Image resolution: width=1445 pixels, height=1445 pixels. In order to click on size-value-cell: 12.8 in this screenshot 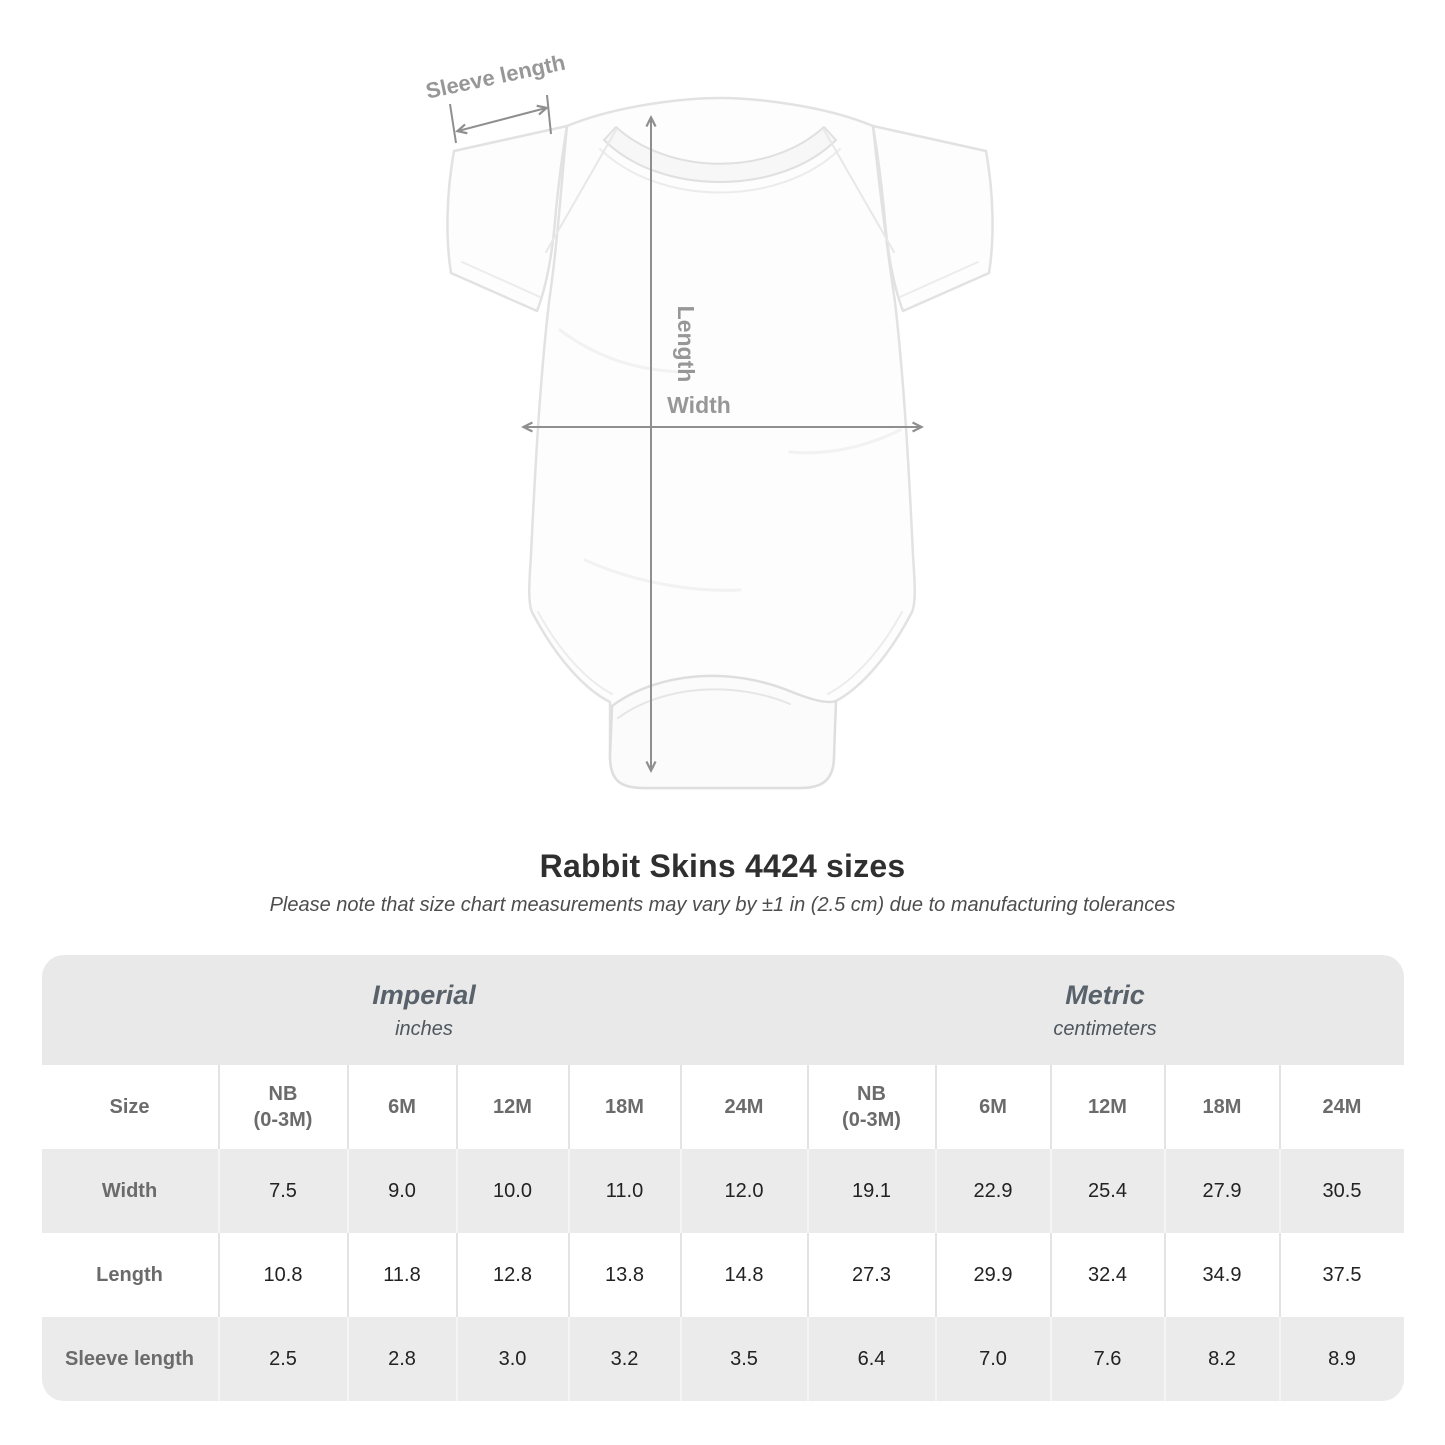, I will do `click(511, 1275)`.